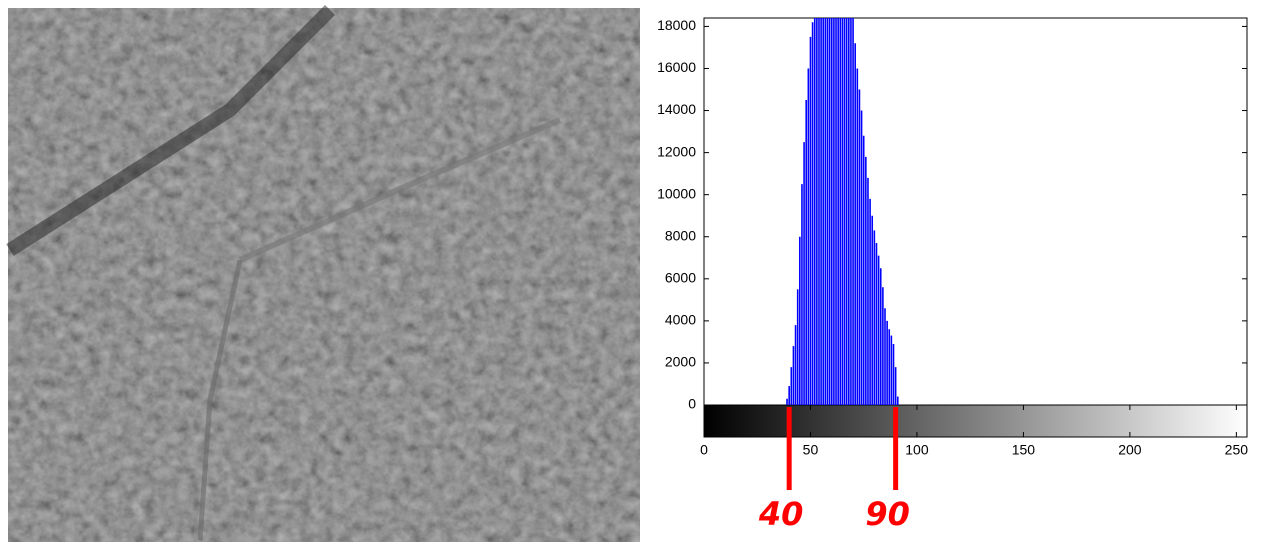  I want to click on x-tick-label: 250, so click(1237, 450).